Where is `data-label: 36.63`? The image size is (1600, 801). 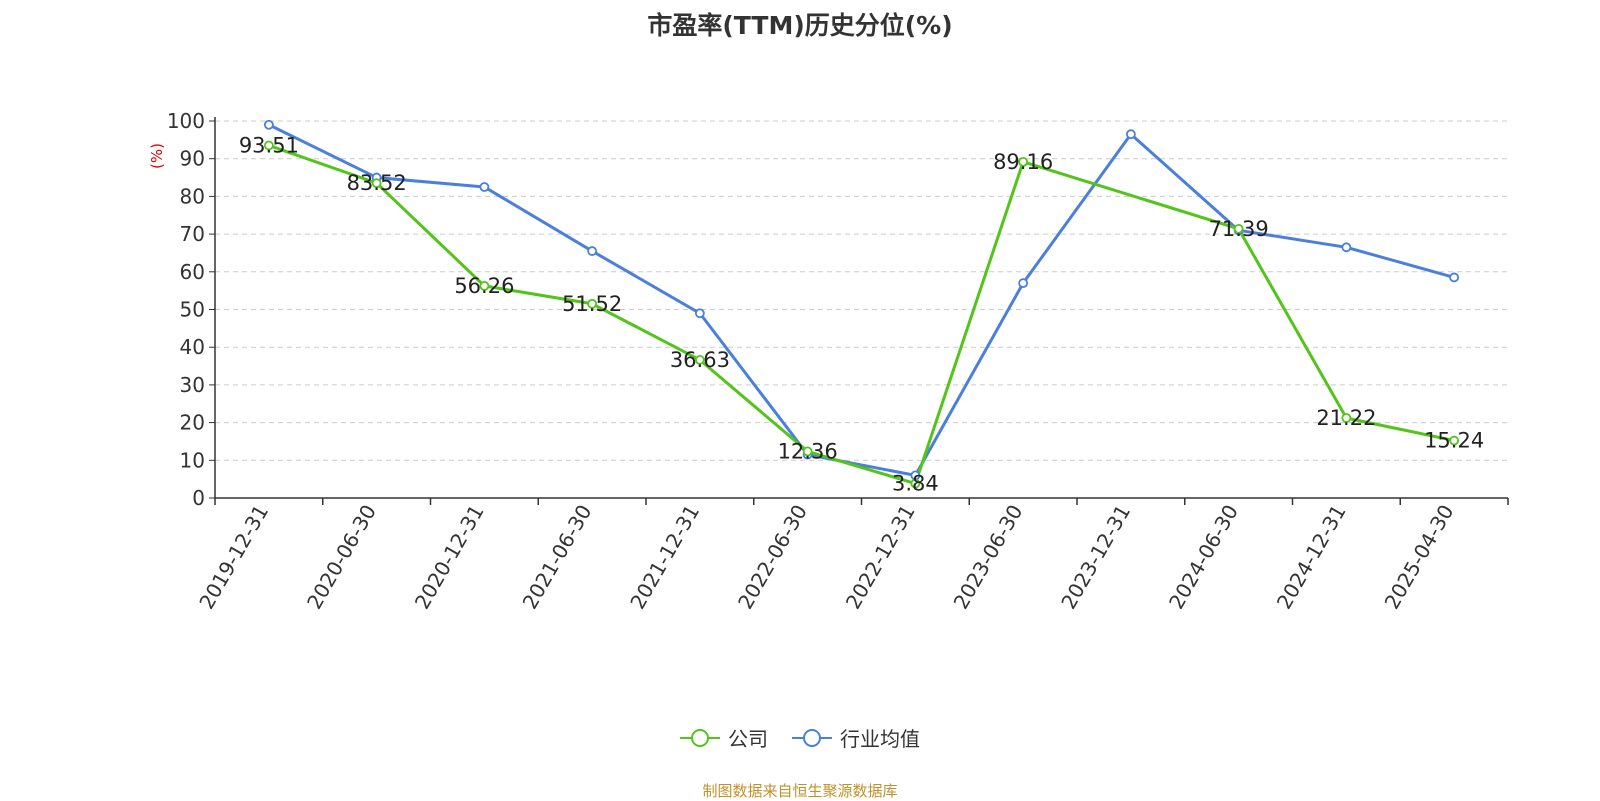
data-label: 36.63 is located at coordinates (700, 360).